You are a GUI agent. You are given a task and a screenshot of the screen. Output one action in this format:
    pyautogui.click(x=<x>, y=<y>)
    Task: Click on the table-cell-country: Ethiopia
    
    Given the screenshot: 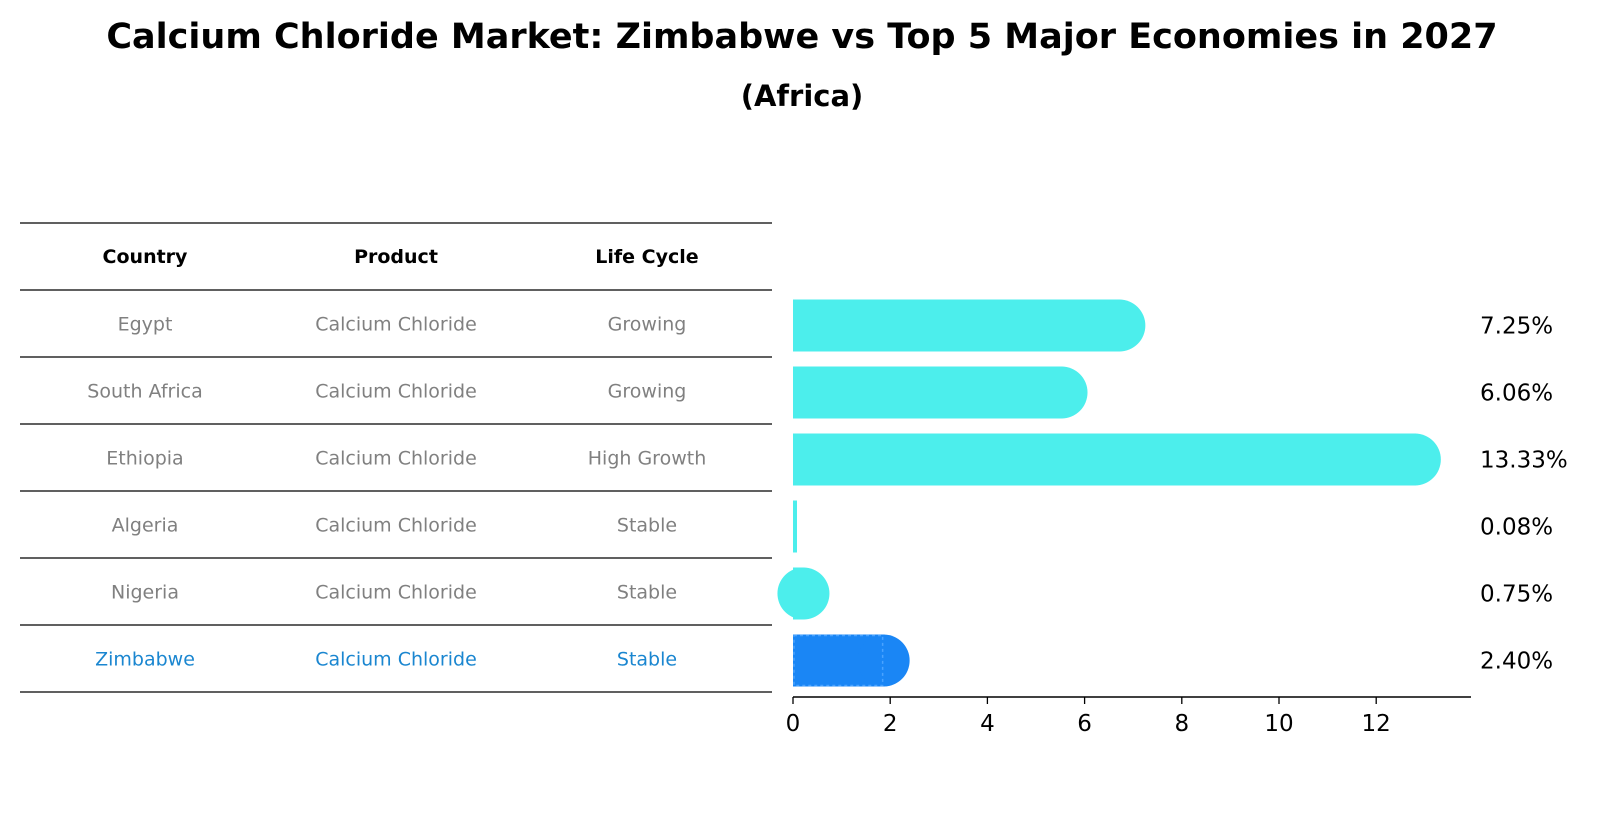 What is the action you would take?
    pyautogui.click(x=144, y=459)
    